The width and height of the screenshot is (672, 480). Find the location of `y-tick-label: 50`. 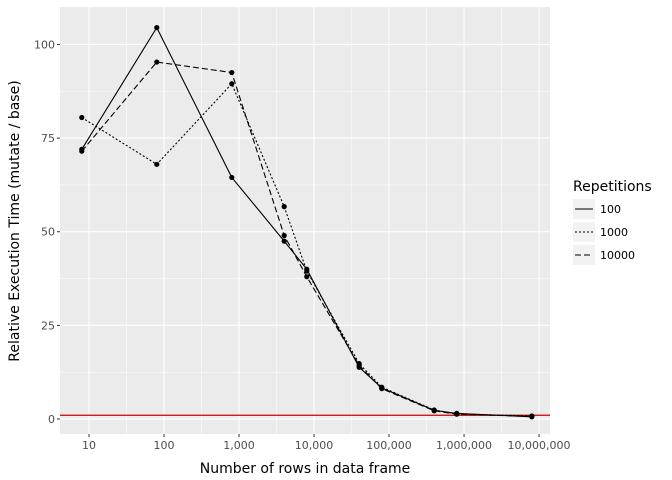

y-tick-label: 50 is located at coordinates (48, 232).